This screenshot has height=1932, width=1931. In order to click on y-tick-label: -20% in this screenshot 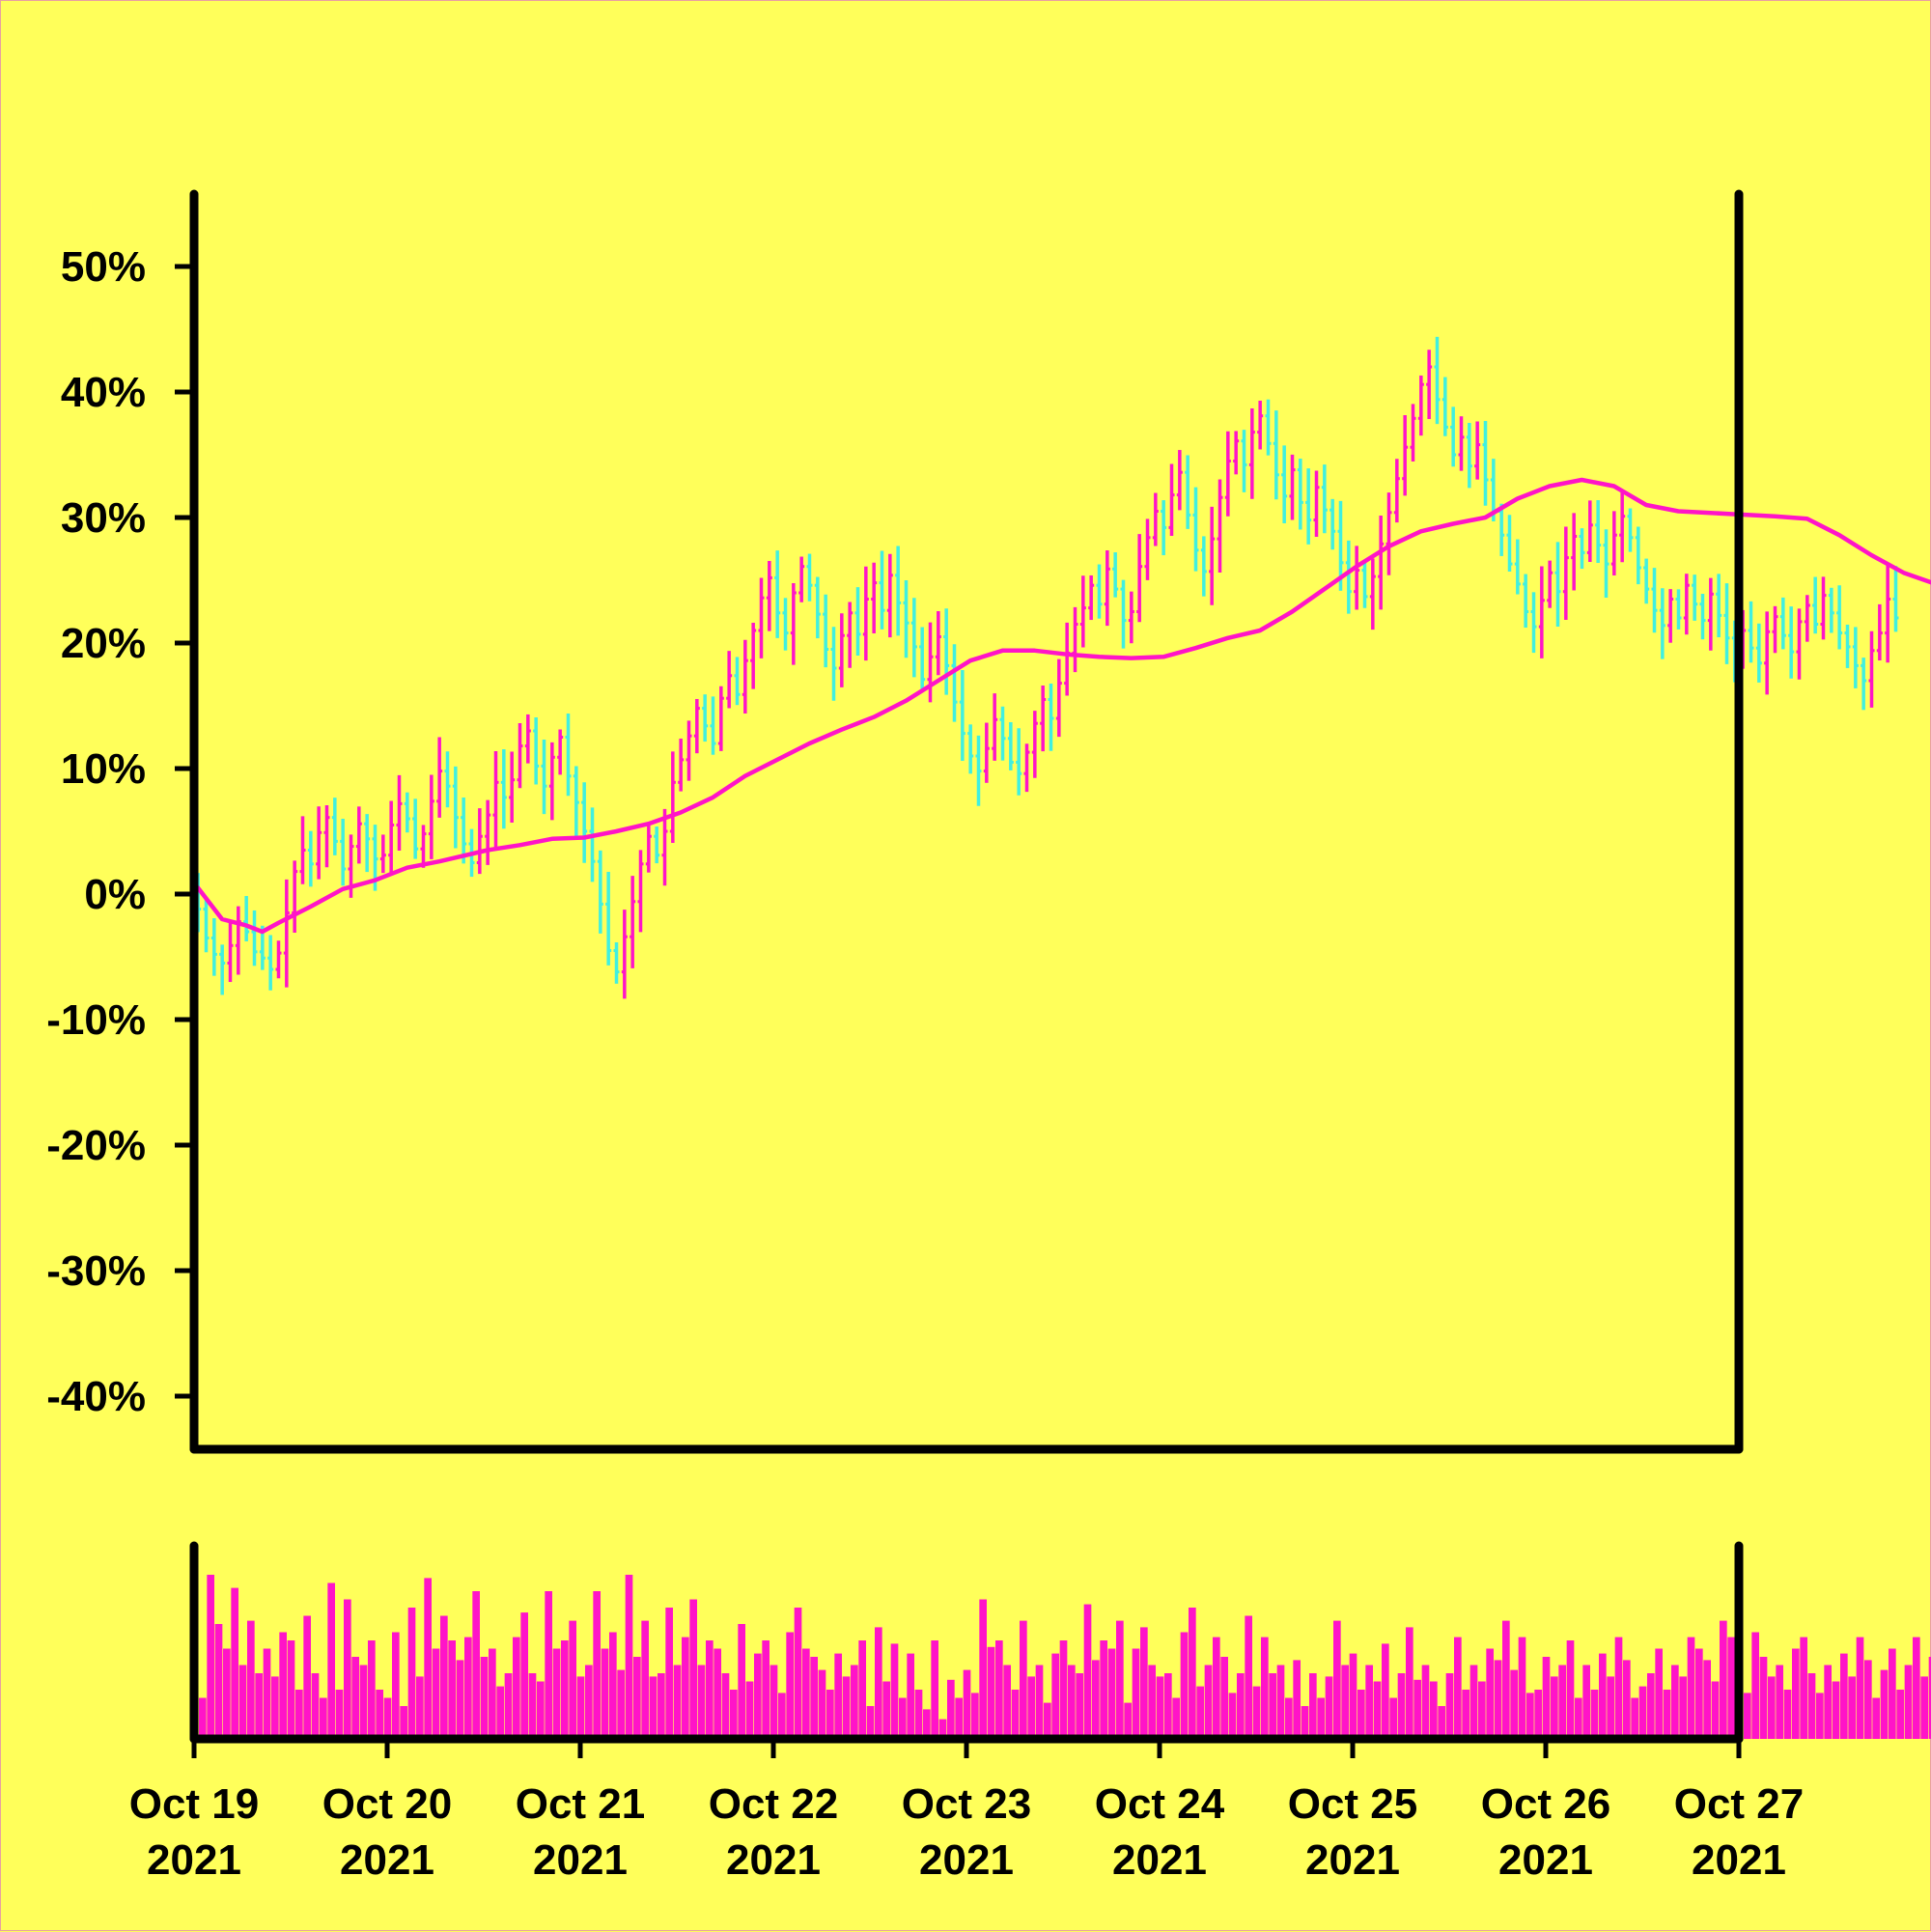, I will do `click(96, 1146)`.